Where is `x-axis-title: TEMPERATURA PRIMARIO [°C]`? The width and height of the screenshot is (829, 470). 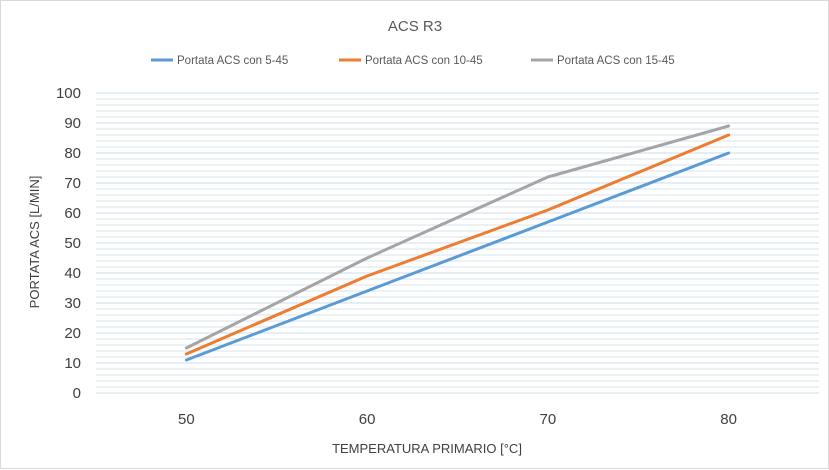 x-axis-title: TEMPERATURA PRIMARIO [°C] is located at coordinates (427, 448).